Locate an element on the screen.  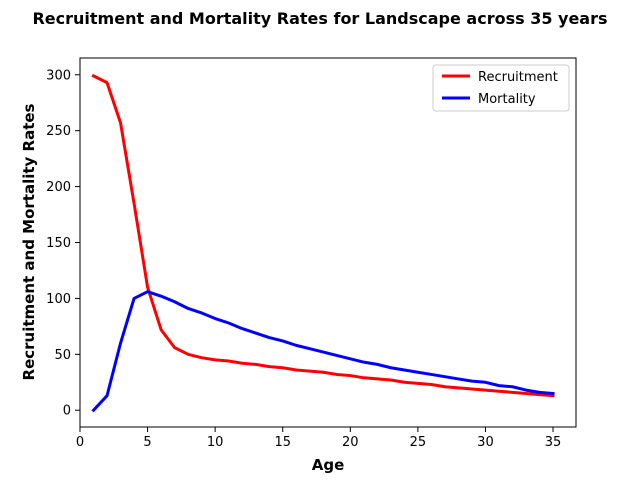
y-tick-label: 200 is located at coordinates (58, 187).